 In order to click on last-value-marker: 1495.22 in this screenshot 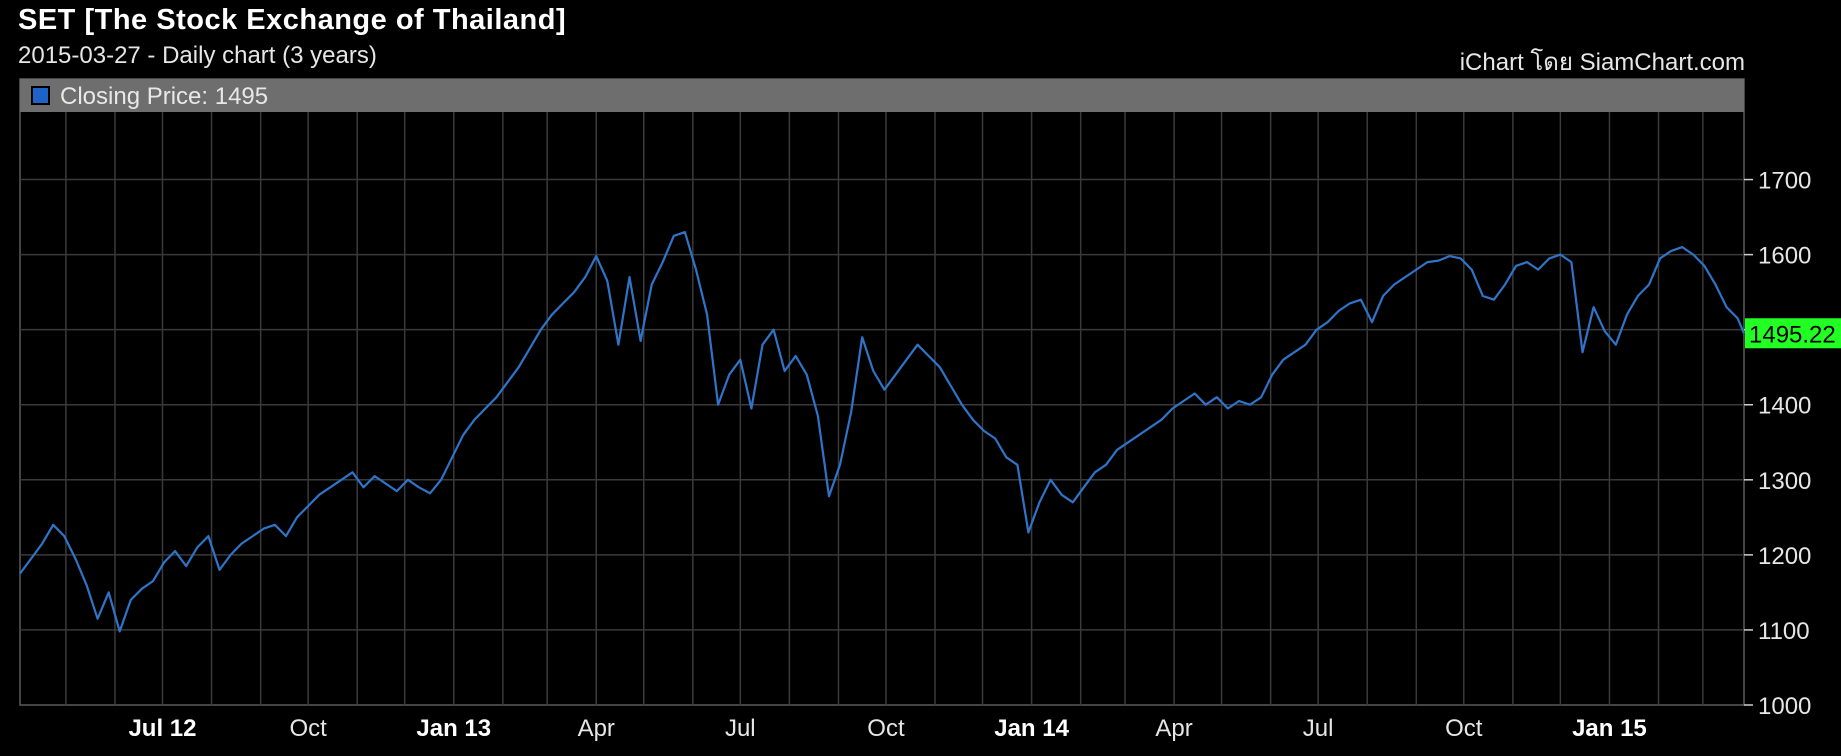, I will do `click(1793, 333)`.